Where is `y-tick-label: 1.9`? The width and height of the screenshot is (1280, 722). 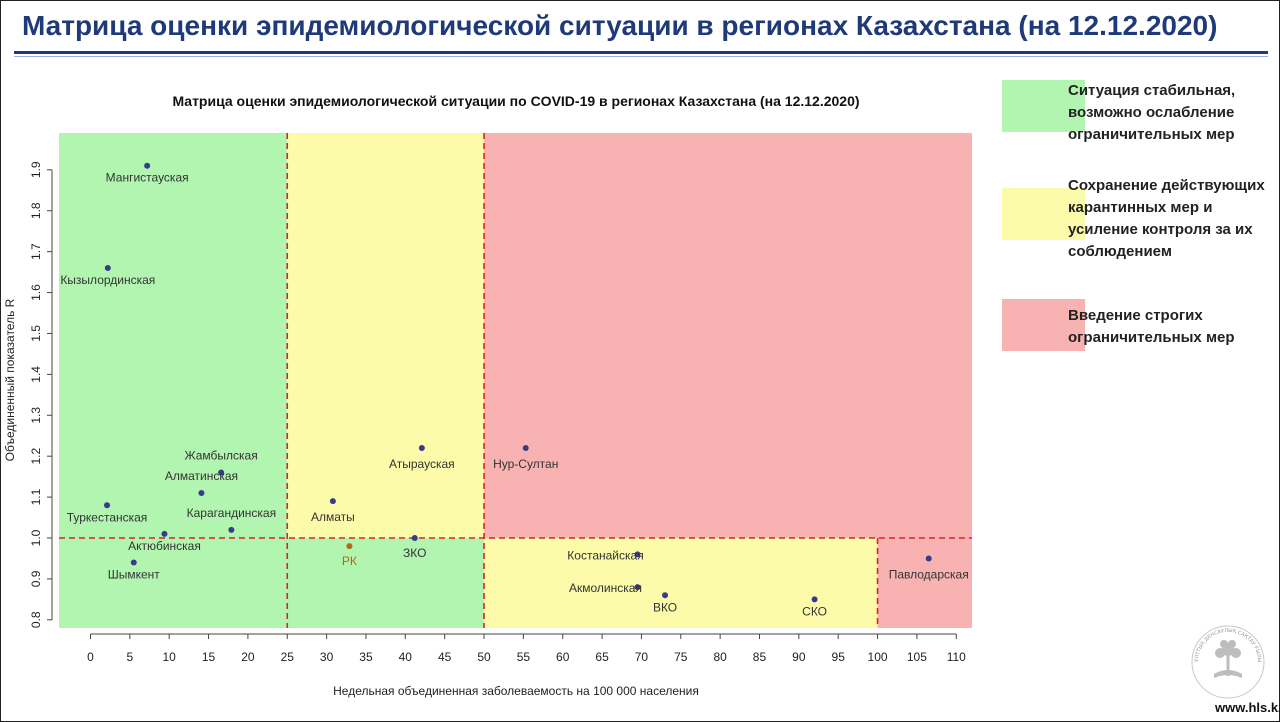 y-tick-label: 1.9 is located at coordinates (36, 169).